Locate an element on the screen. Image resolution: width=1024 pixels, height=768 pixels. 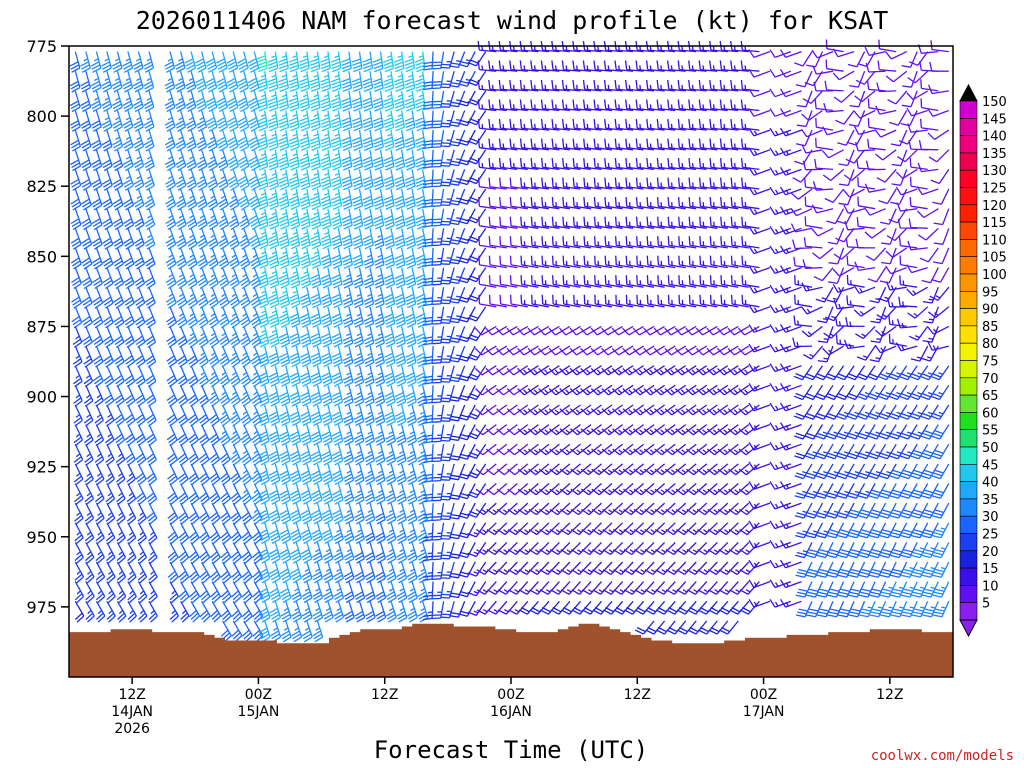
credit-text: coolwx.com/models is located at coordinates (942, 756).